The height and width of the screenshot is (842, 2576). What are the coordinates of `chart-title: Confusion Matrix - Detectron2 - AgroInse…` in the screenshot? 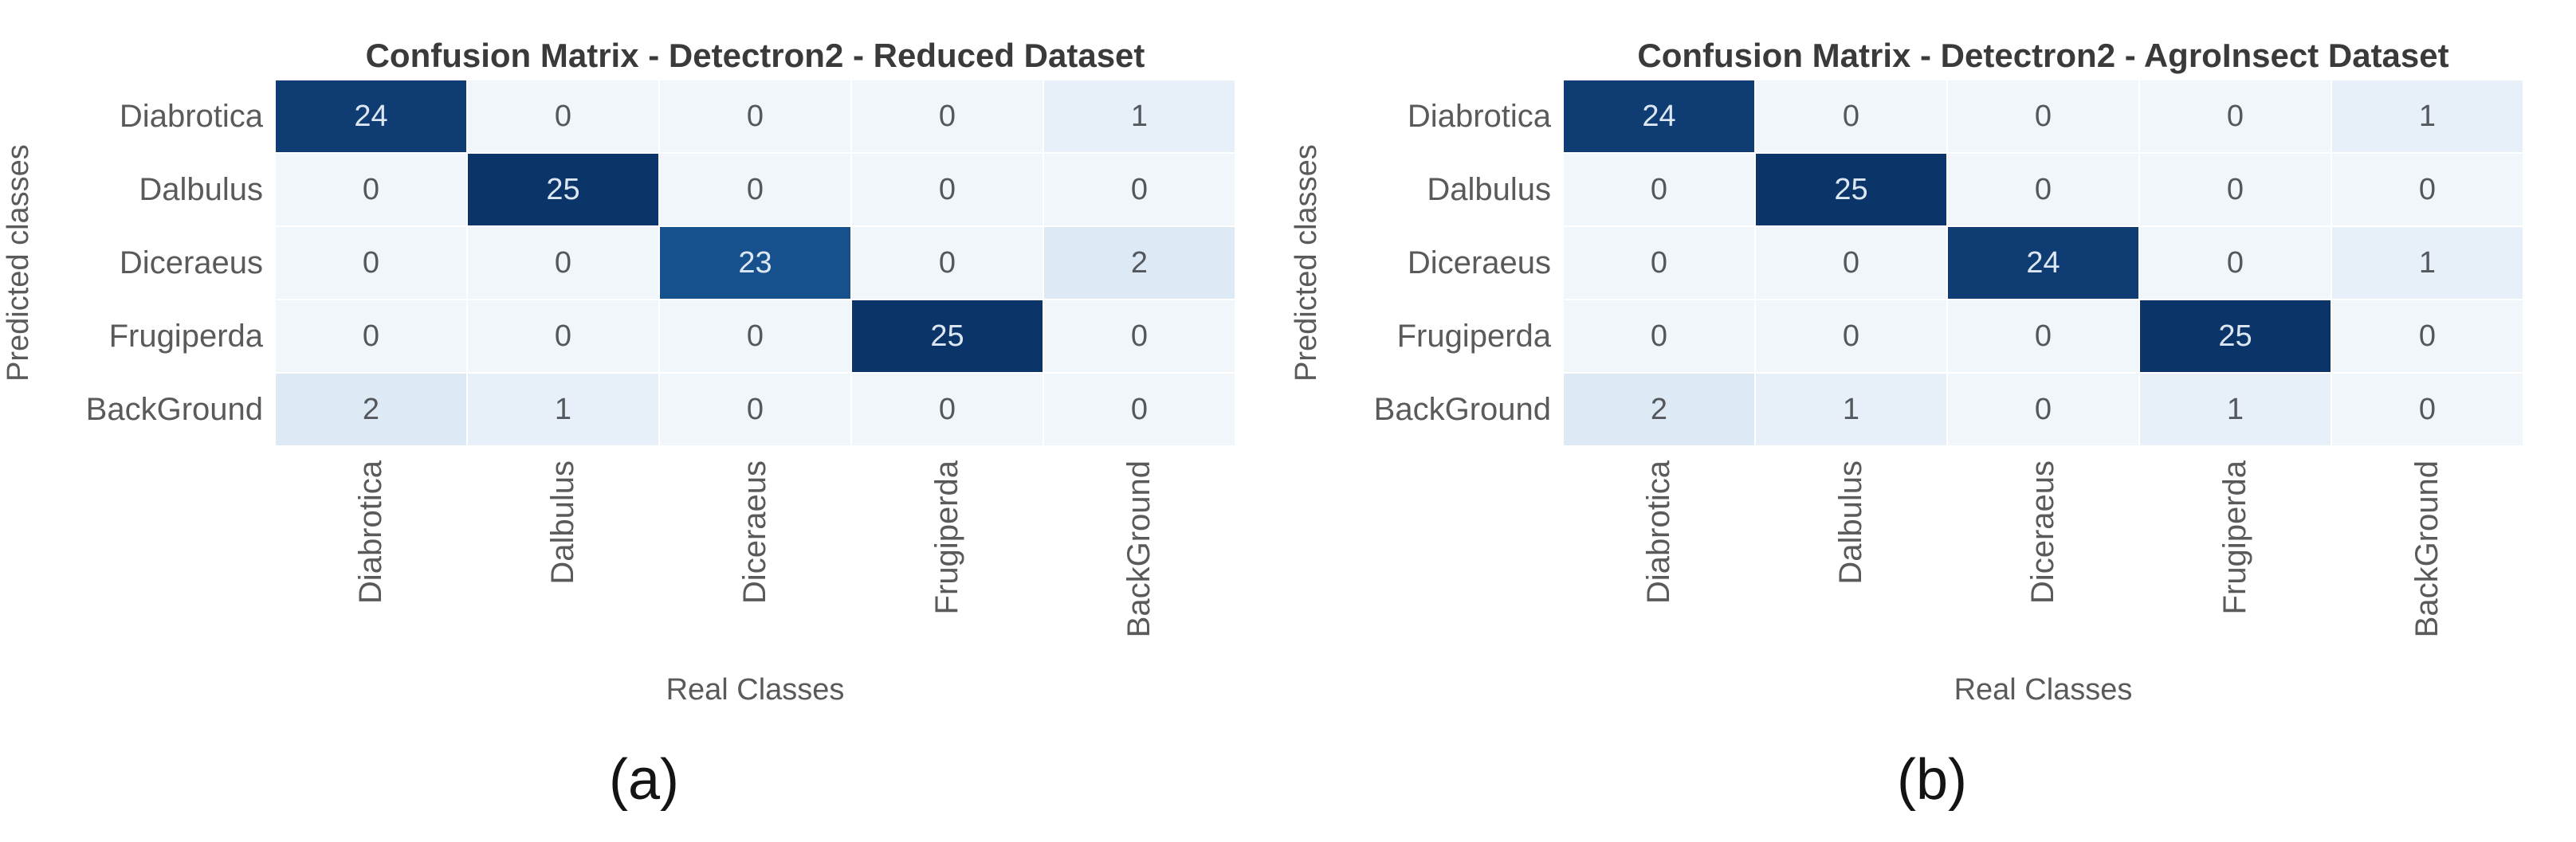 It's located at (2043, 55).